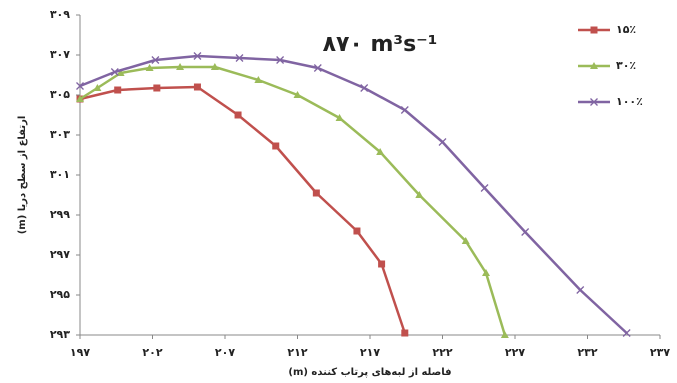  What do you see at coordinates (225, 352) in the screenshot?
I see `x-tick-label: ۲۰۷` at bounding box center [225, 352].